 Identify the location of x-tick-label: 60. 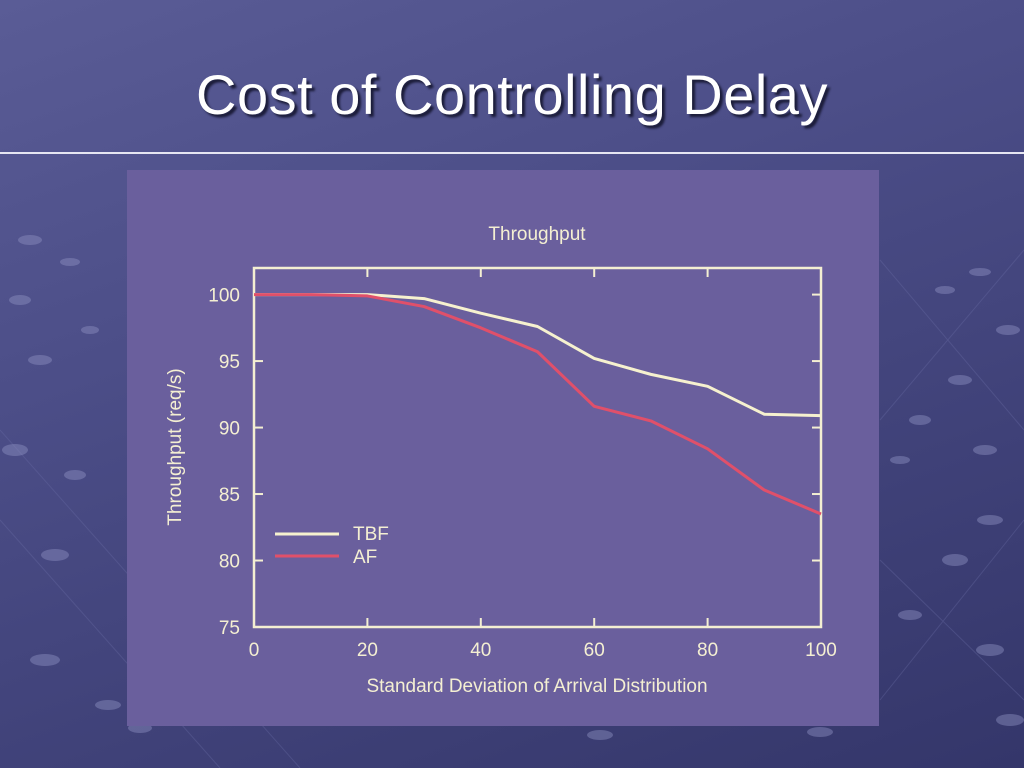
(594, 650).